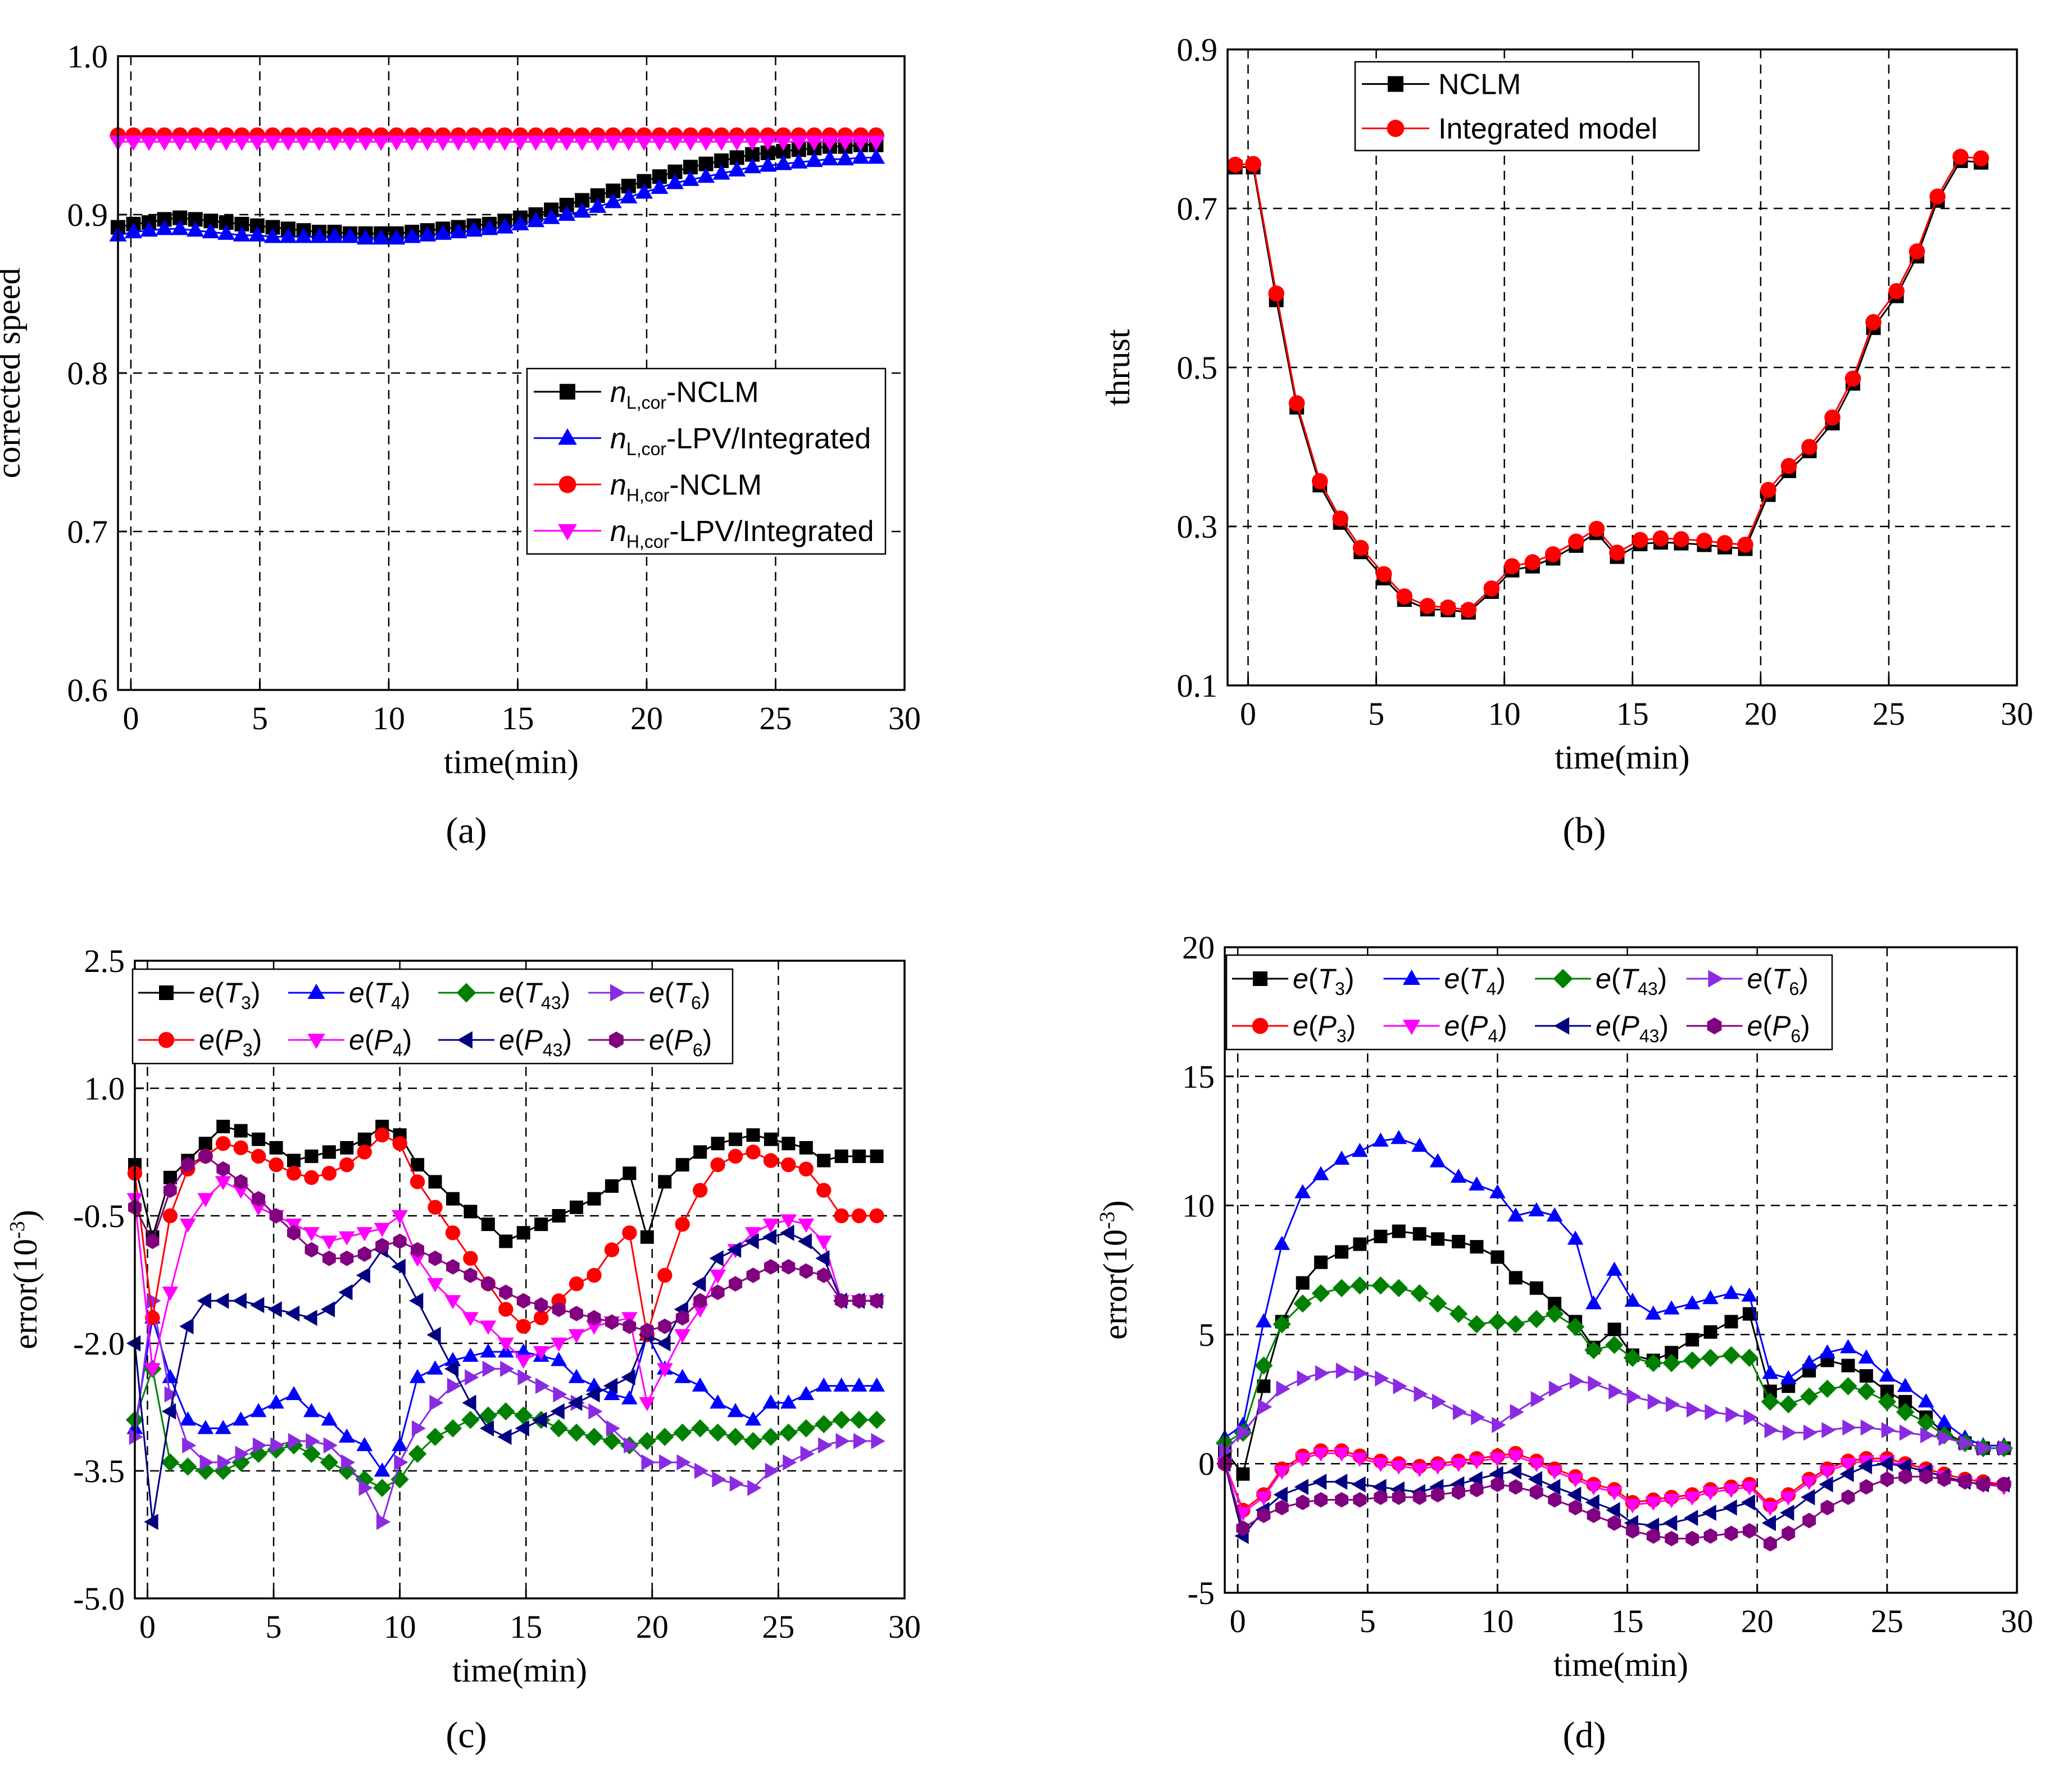 Image resolution: width=2072 pixels, height=1781 pixels. I want to click on legend-marker, so click(166, 1040).